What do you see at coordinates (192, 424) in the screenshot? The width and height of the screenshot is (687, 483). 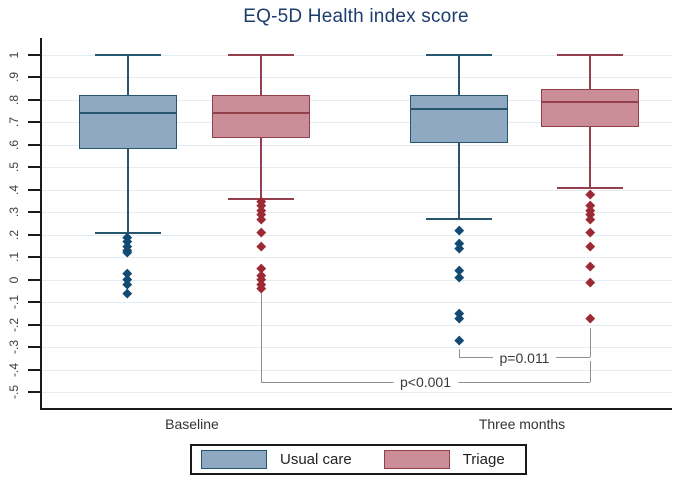 I see `x-category-baseline: Baseline` at bounding box center [192, 424].